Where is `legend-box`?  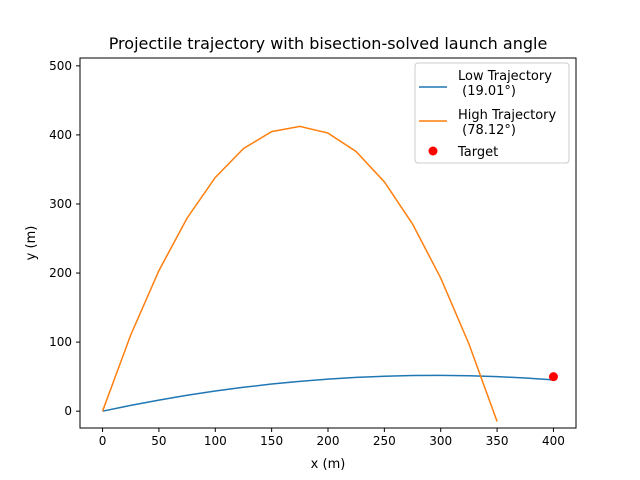
legend-box is located at coordinates (492, 113).